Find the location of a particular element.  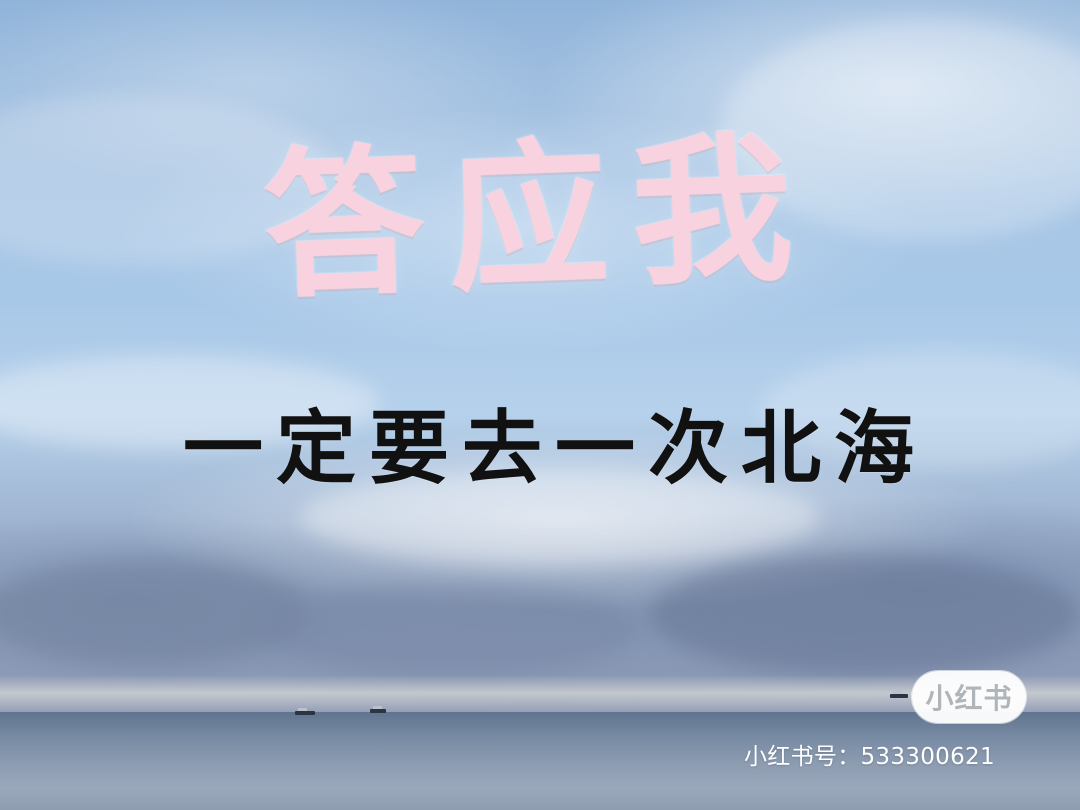

xiaohongshu-id-watermark: 小红书号：533300621 is located at coordinates (894, 757).